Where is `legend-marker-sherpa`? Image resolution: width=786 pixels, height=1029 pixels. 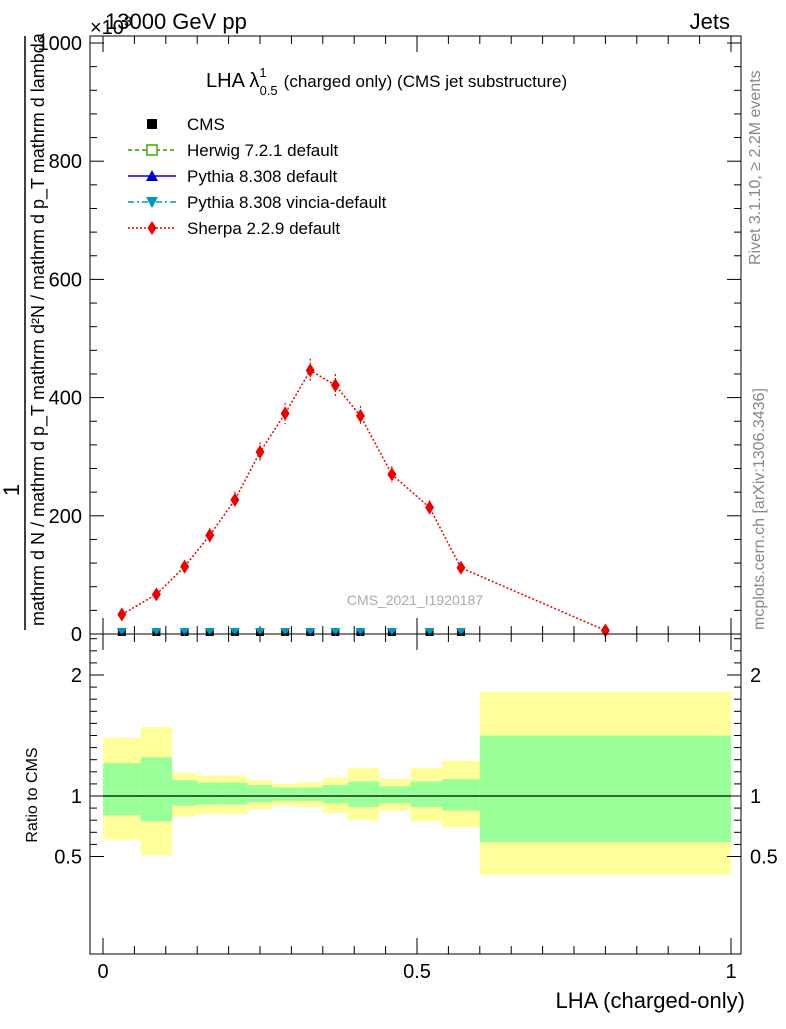 legend-marker-sherpa is located at coordinates (152, 228).